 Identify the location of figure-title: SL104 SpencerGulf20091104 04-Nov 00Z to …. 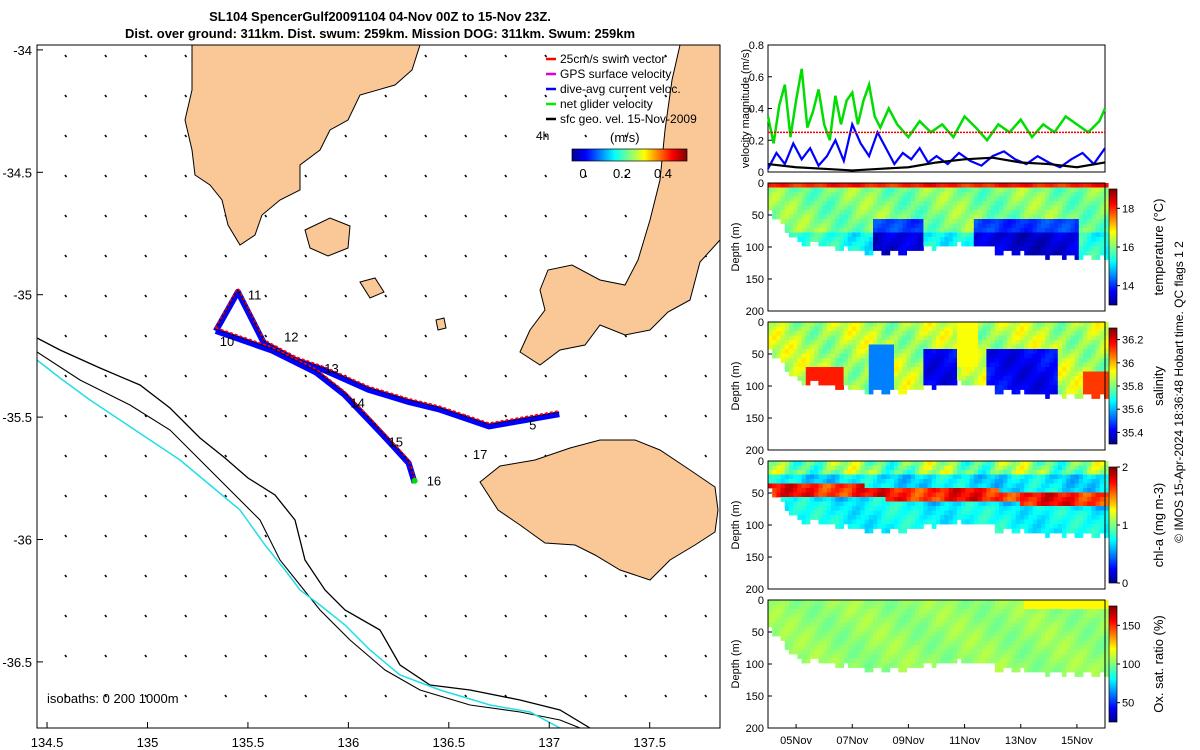
(380, 25).